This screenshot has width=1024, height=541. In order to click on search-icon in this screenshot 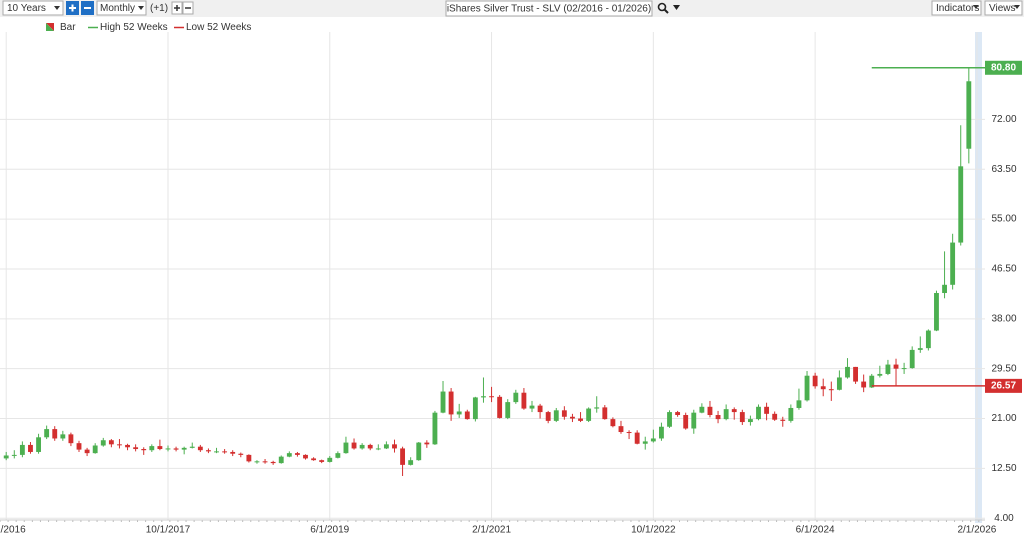, I will do `click(663, 8)`.